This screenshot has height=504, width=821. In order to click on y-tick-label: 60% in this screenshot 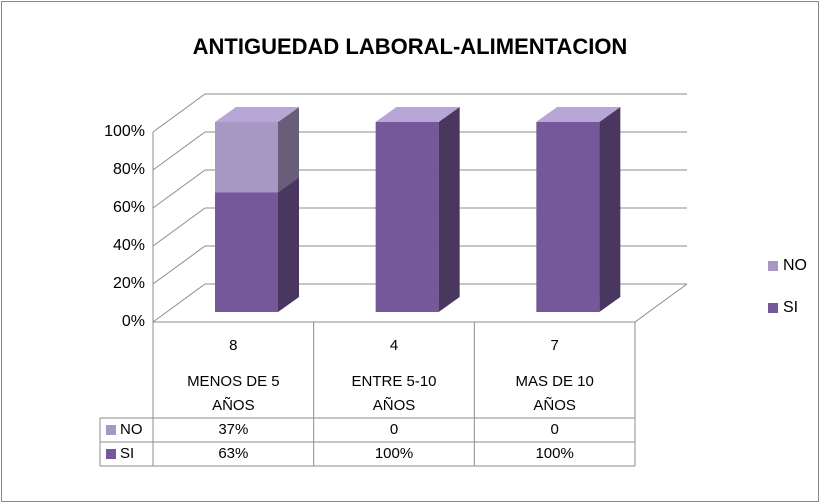, I will do `click(129, 207)`.